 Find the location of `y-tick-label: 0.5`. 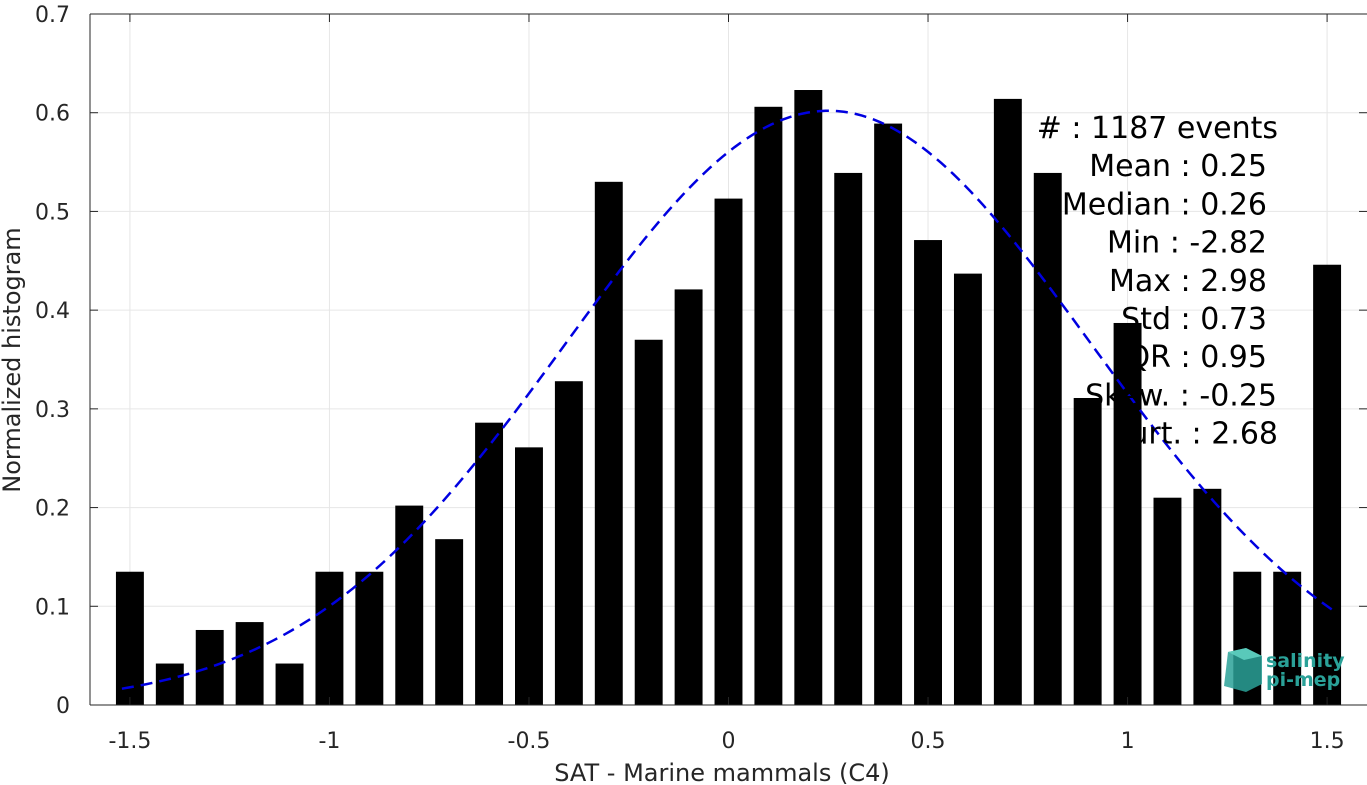

y-tick-label: 0.5 is located at coordinates (52, 212).